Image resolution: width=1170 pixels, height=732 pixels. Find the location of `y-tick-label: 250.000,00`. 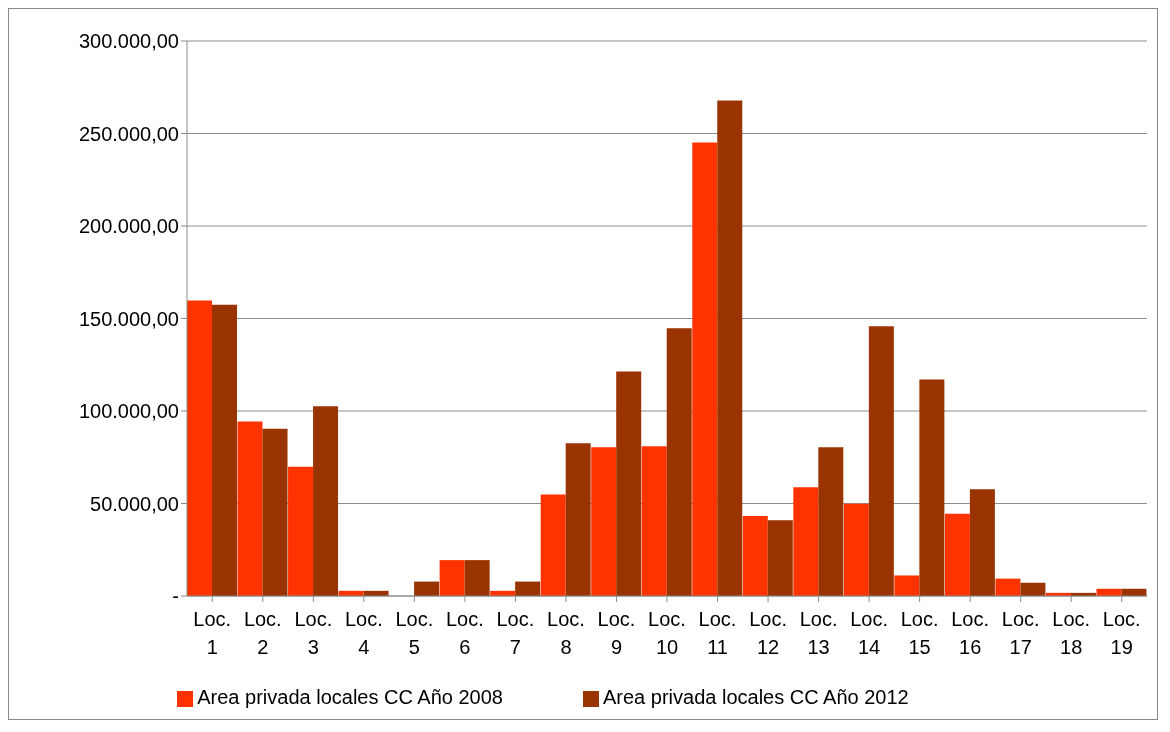

y-tick-label: 250.000,00 is located at coordinates (128, 133).